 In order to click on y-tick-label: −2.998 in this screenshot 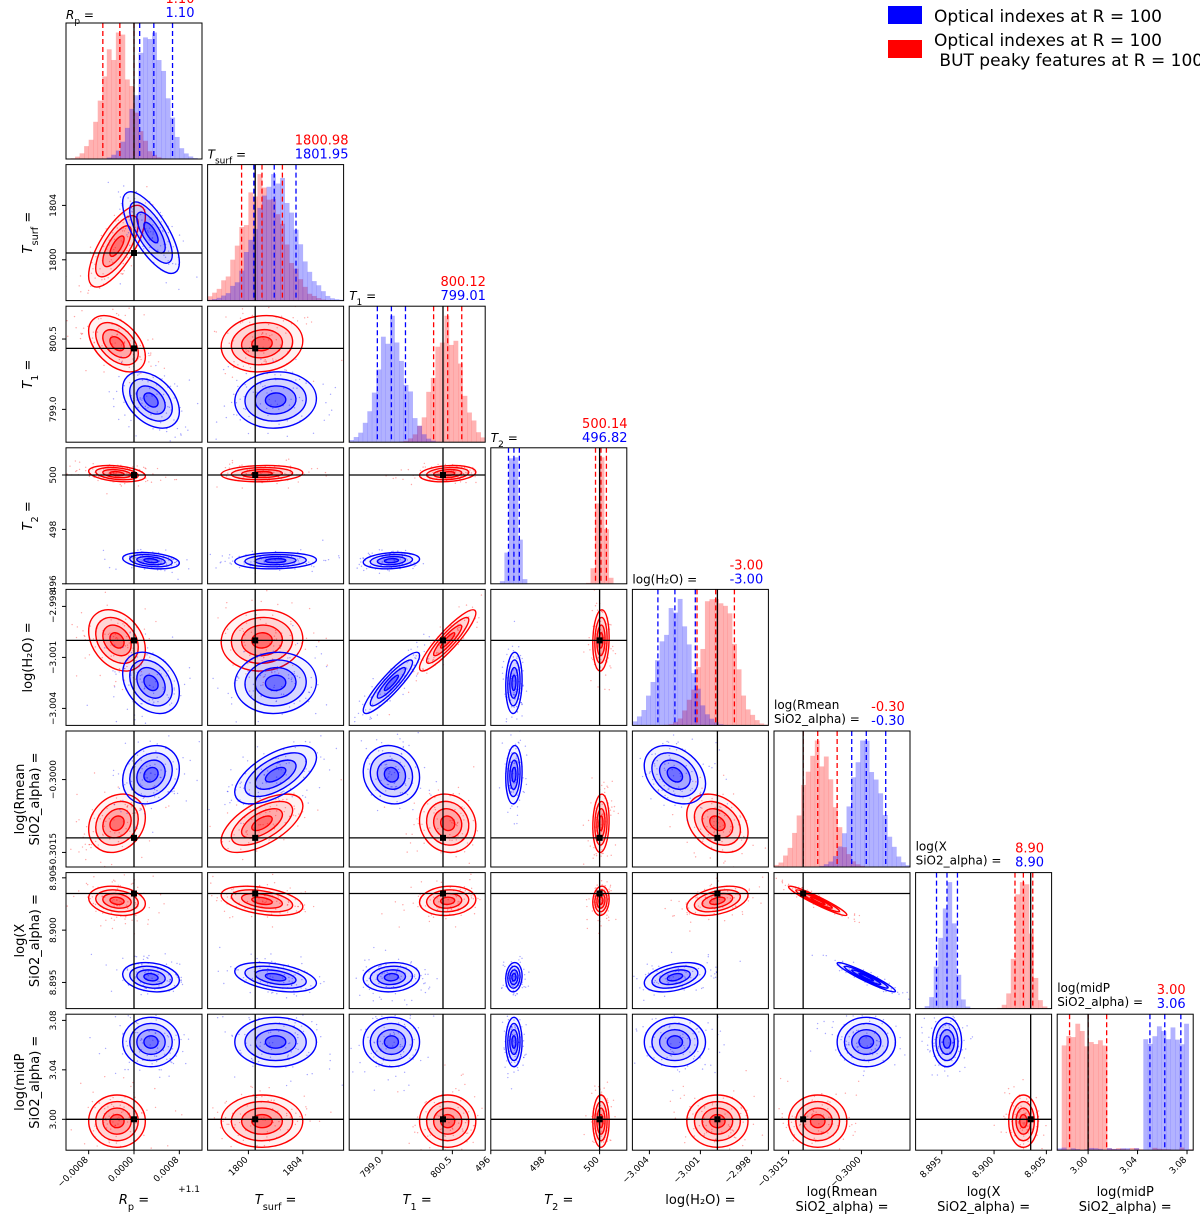, I will do `click(54, 606)`.